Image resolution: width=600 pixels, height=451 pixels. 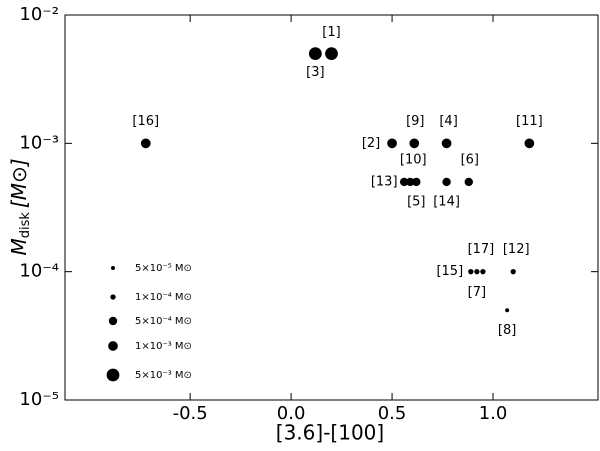 I want to click on point-label: [10], so click(x=413, y=159).